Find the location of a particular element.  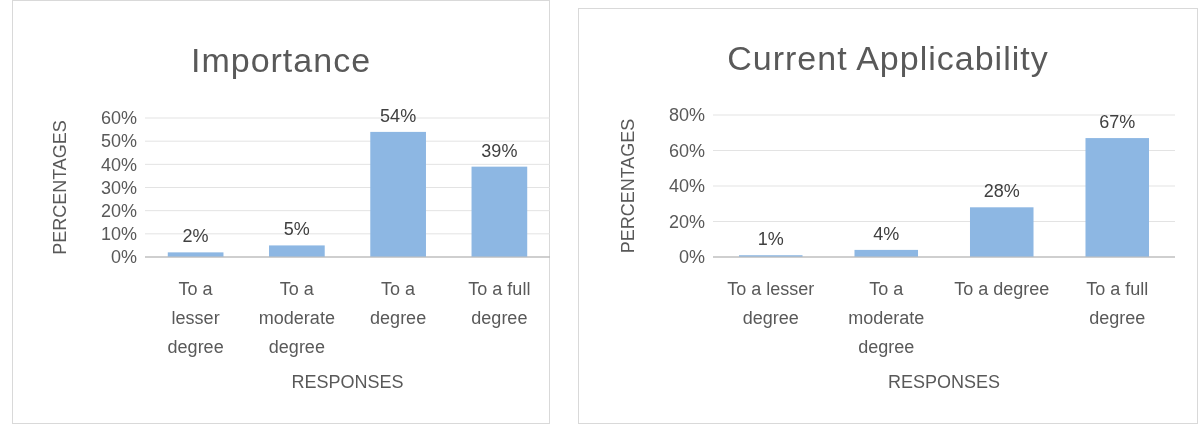

data-label: 39% is located at coordinates (499, 150).